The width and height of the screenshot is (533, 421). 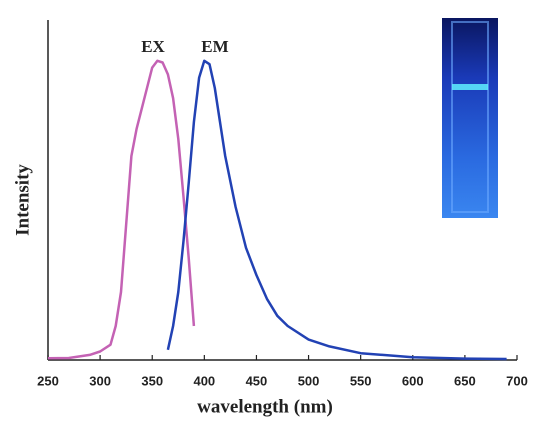 I want to click on inset-photo, so click(x=470, y=118).